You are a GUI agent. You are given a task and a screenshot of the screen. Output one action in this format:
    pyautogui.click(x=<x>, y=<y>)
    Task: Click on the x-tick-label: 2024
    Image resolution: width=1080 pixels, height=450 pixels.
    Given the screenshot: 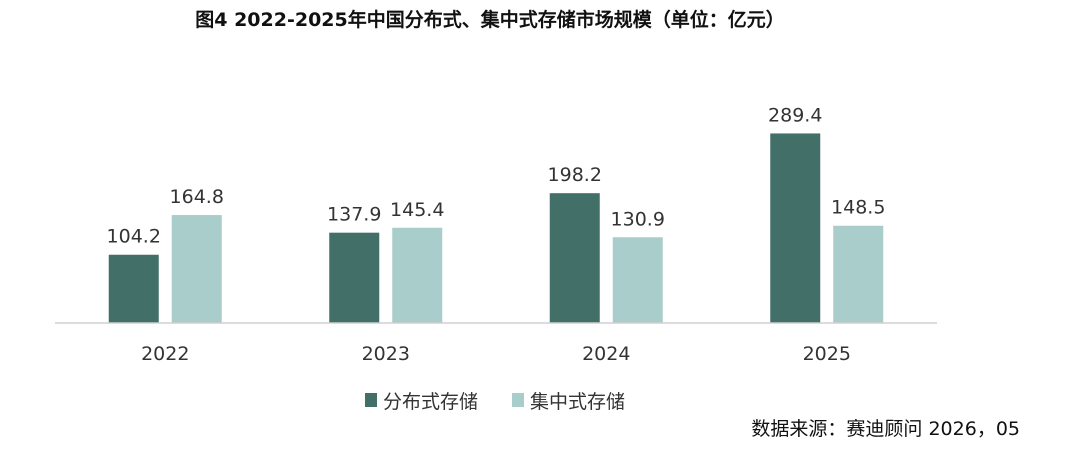 What is the action you would take?
    pyautogui.click(x=606, y=354)
    